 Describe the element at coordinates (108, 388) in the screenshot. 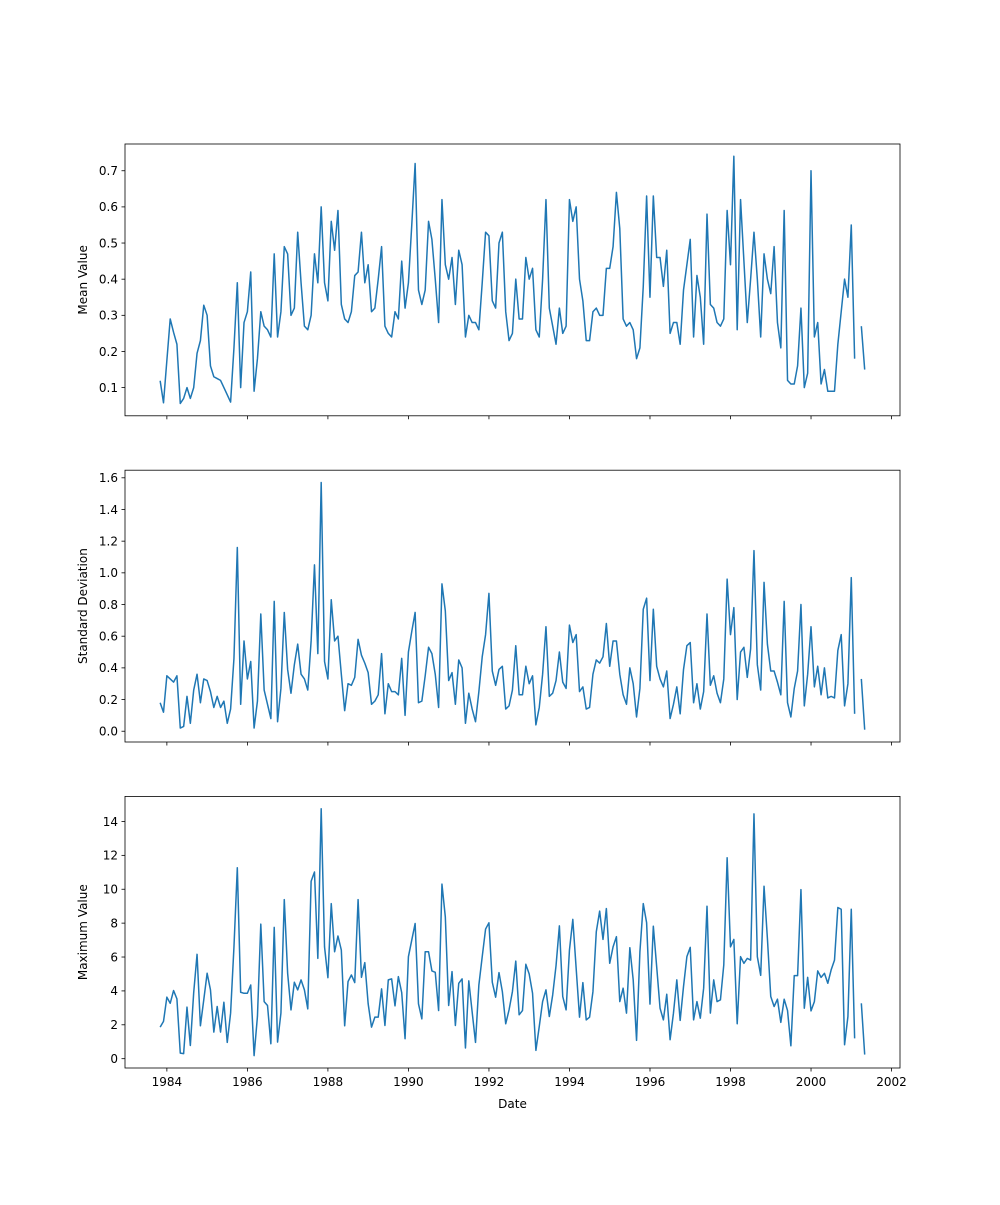

I see `y-tick-label: 0.1` at that location.